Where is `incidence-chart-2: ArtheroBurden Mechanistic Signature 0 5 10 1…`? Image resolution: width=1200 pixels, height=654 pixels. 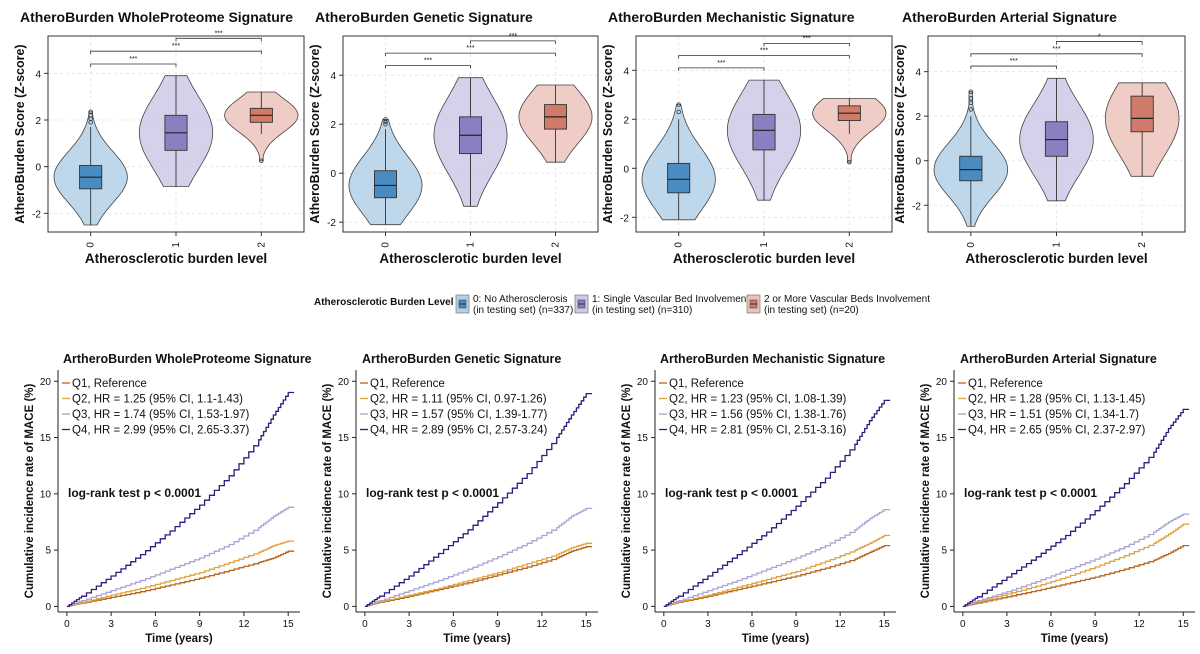 incidence-chart-2: ArtheroBurden Mechanistic Signature 0 5 10 1… is located at coordinates (758, 498).